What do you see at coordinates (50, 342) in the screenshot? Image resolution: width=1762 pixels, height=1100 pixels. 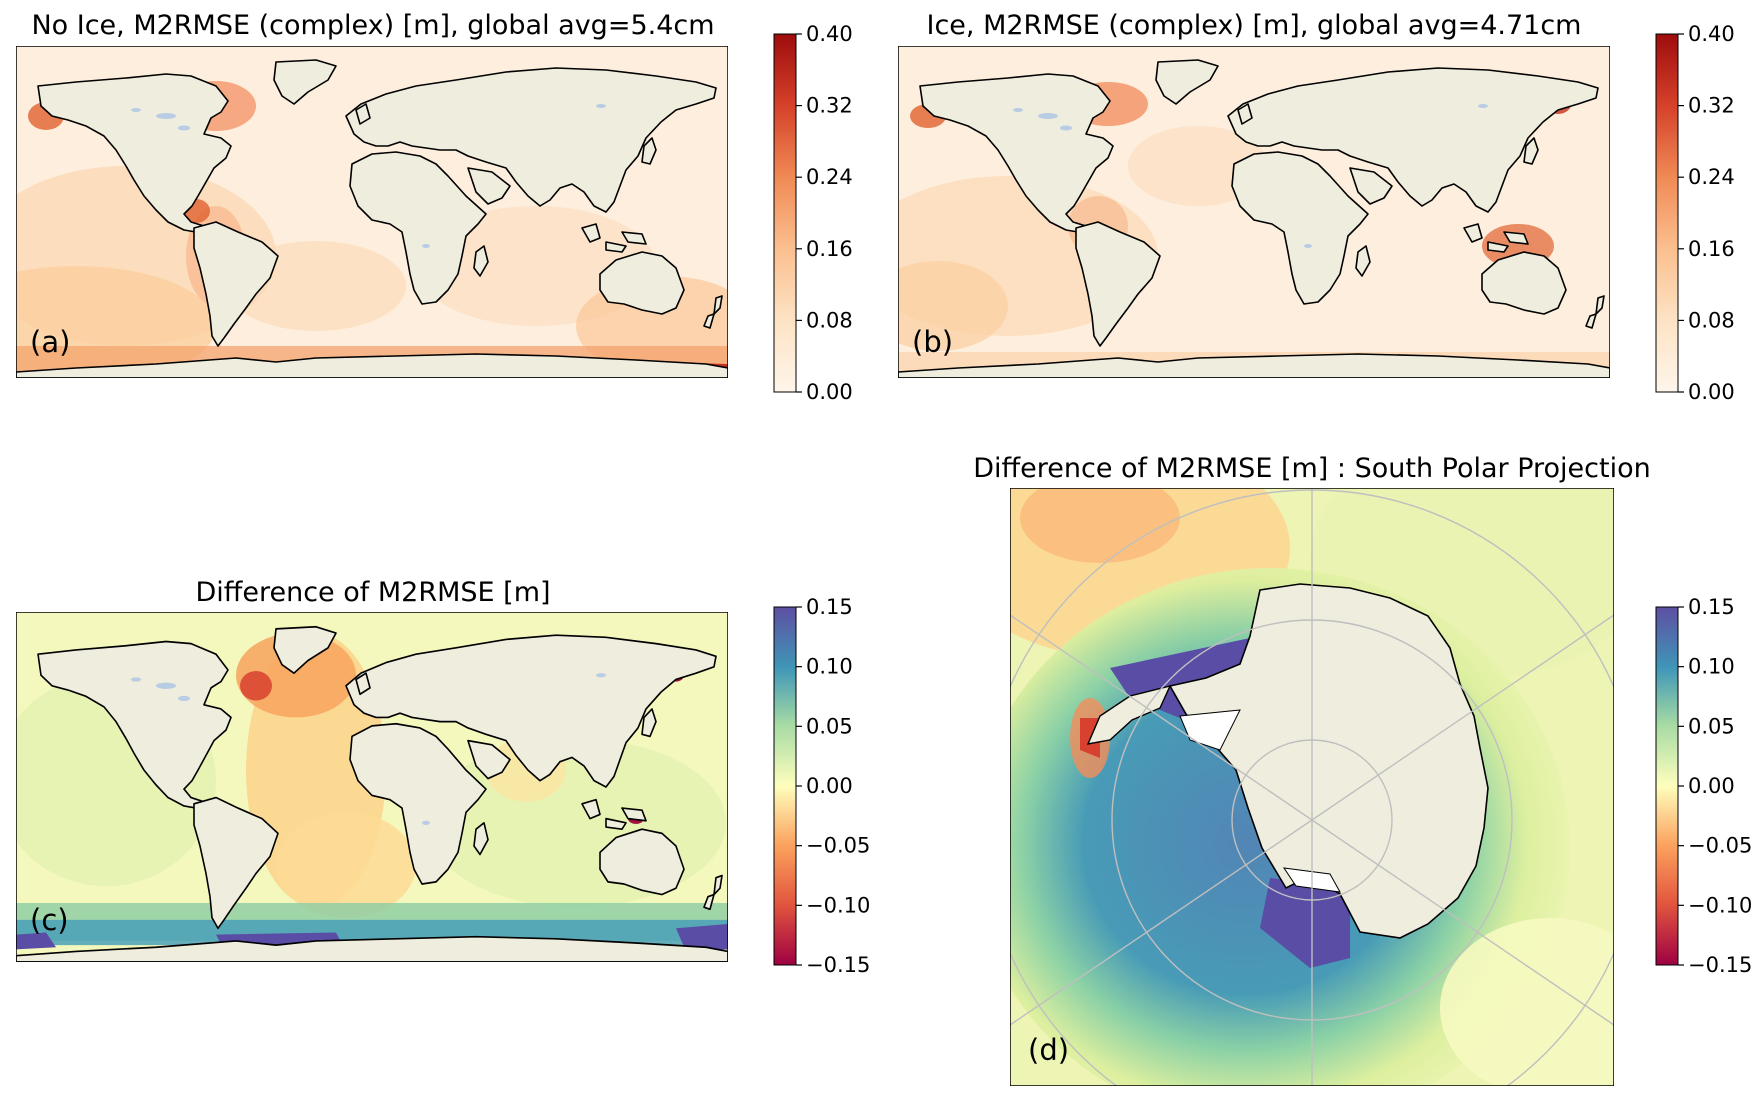 I see `panel-a-label: (a)` at bounding box center [50, 342].